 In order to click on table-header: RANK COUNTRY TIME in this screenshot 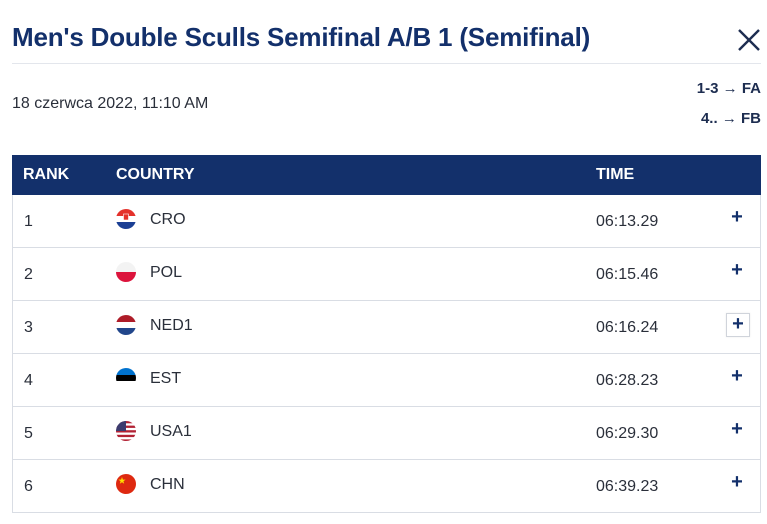, I will do `click(386, 175)`.